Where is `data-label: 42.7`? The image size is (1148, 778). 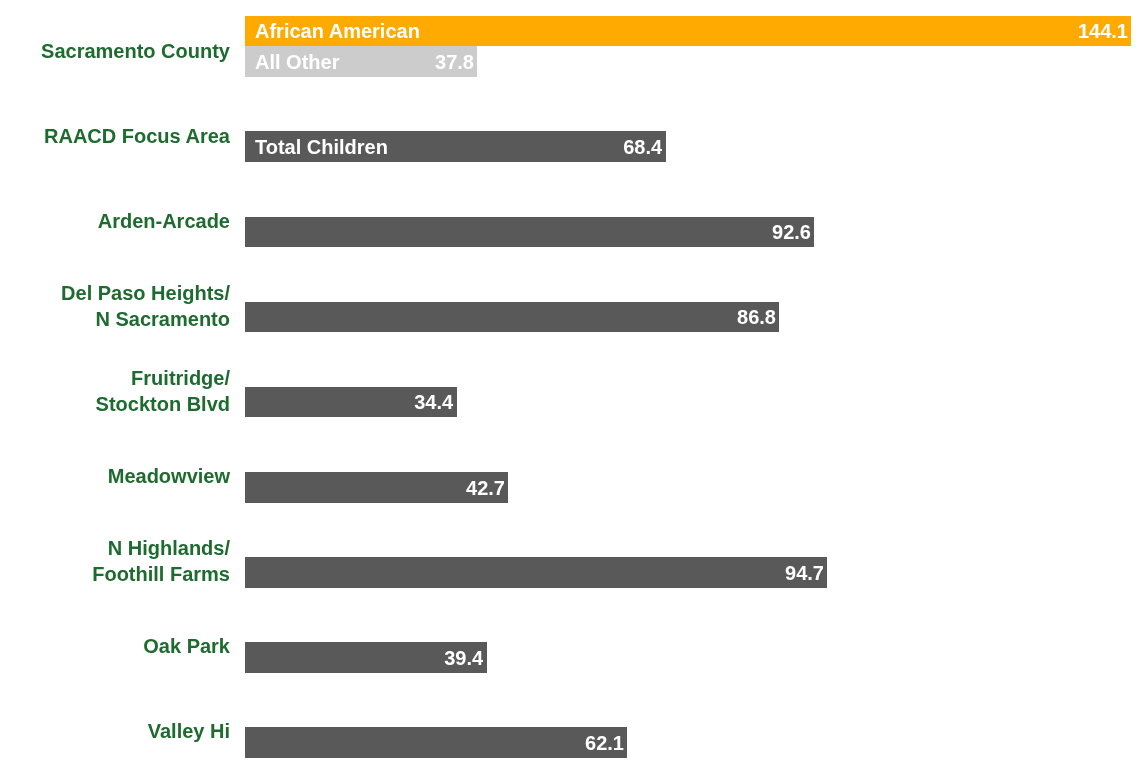
data-label: 42.7 is located at coordinates (485, 487).